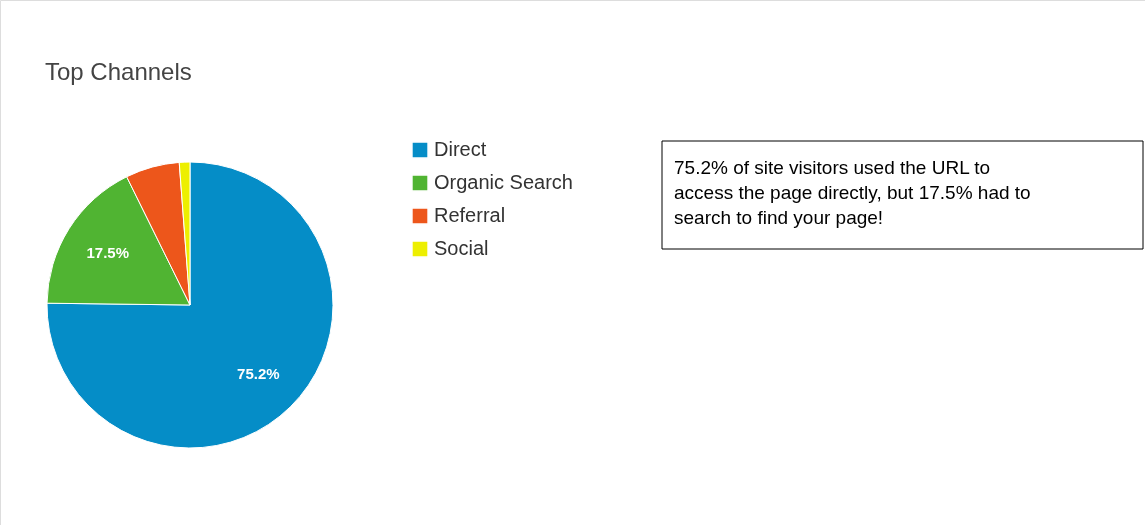 Image resolution: width=1145 pixels, height=525 pixels. What do you see at coordinates (460, 149) in the screenshot?
I see `legend-label: Direct` at bounding box center [460, 149].